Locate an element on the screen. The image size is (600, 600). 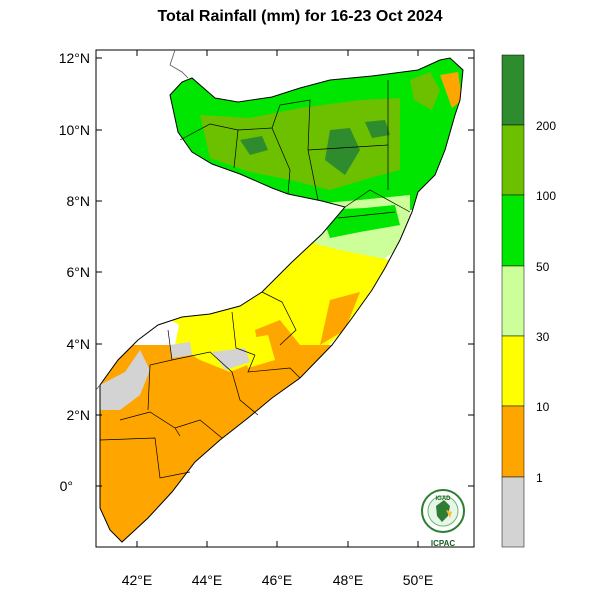
x-tick-label: 48°E is located at coordinates (348, 580).